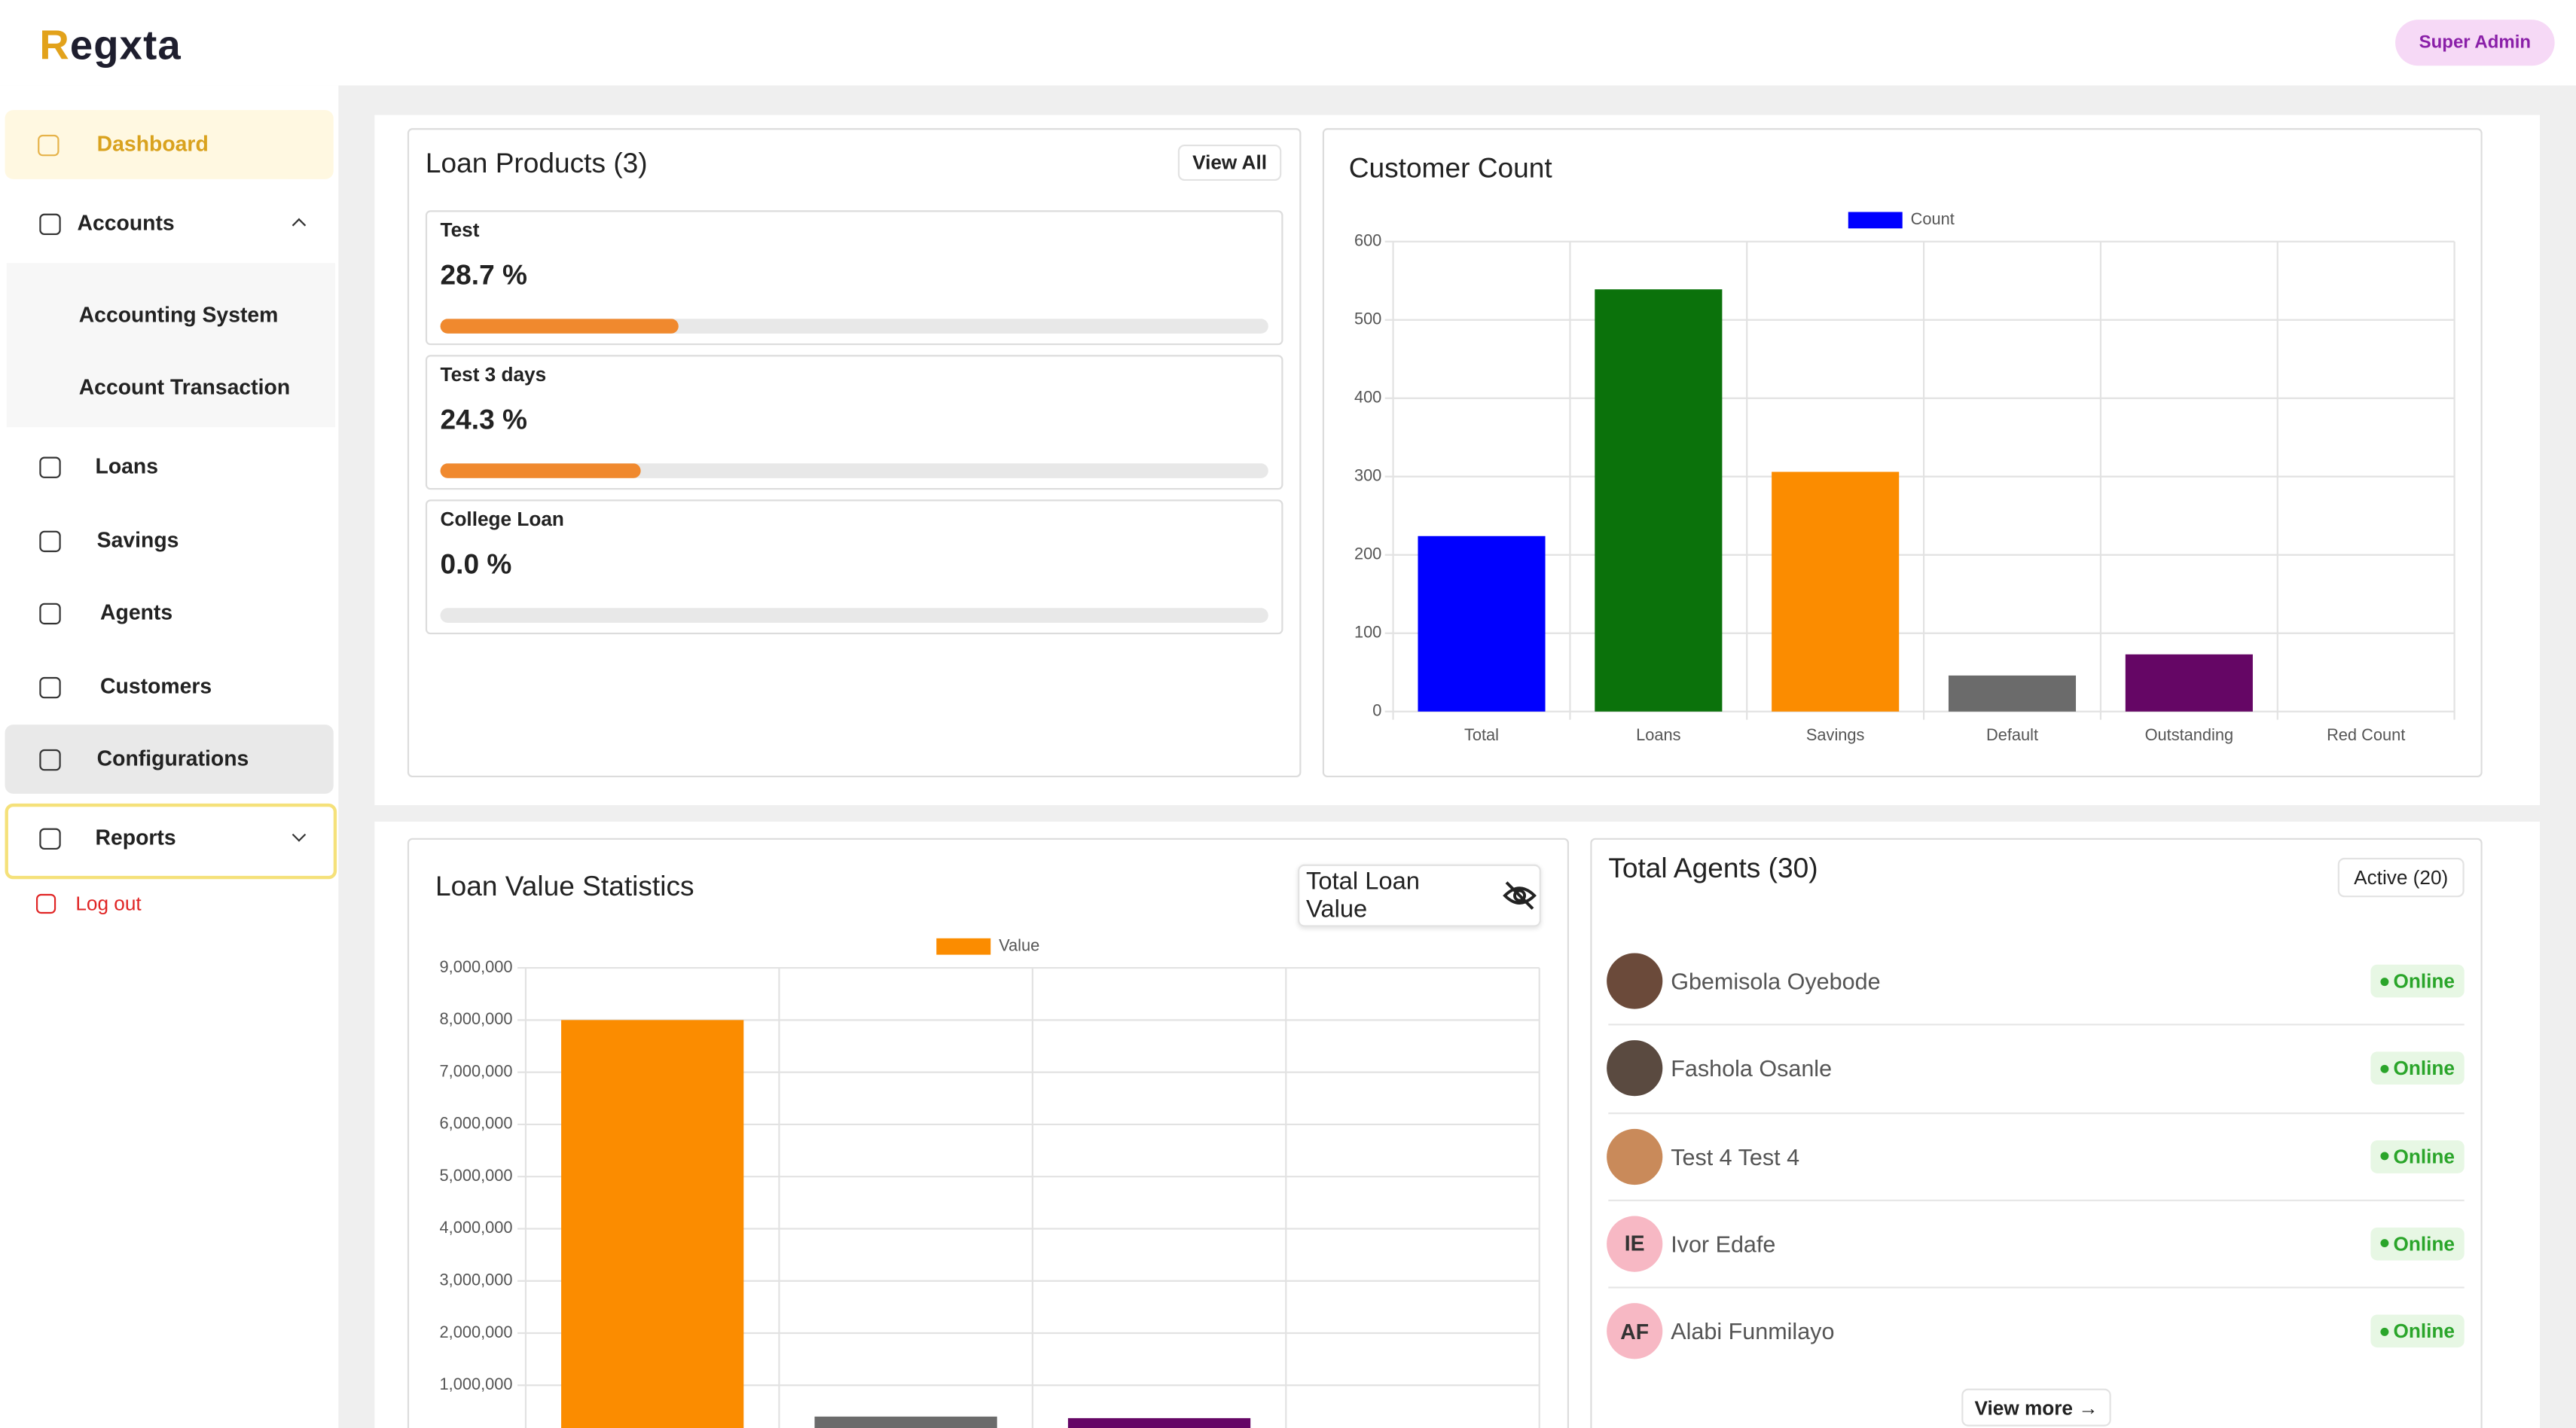 The width and height of the screenshot is (2576, 1428). I want to click on y-tick-label: 300, so click(1368, 475).